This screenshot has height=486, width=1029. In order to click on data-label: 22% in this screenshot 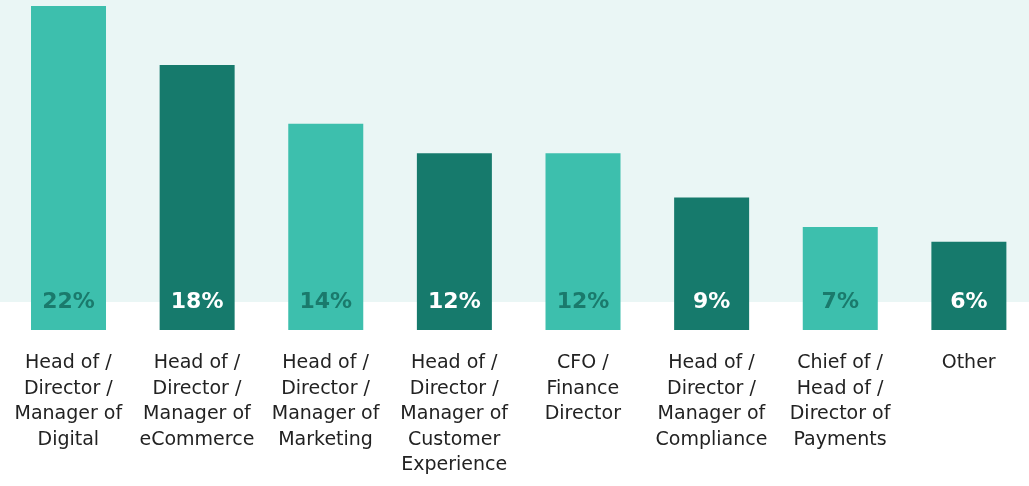, I will do `click(68, 300)`.